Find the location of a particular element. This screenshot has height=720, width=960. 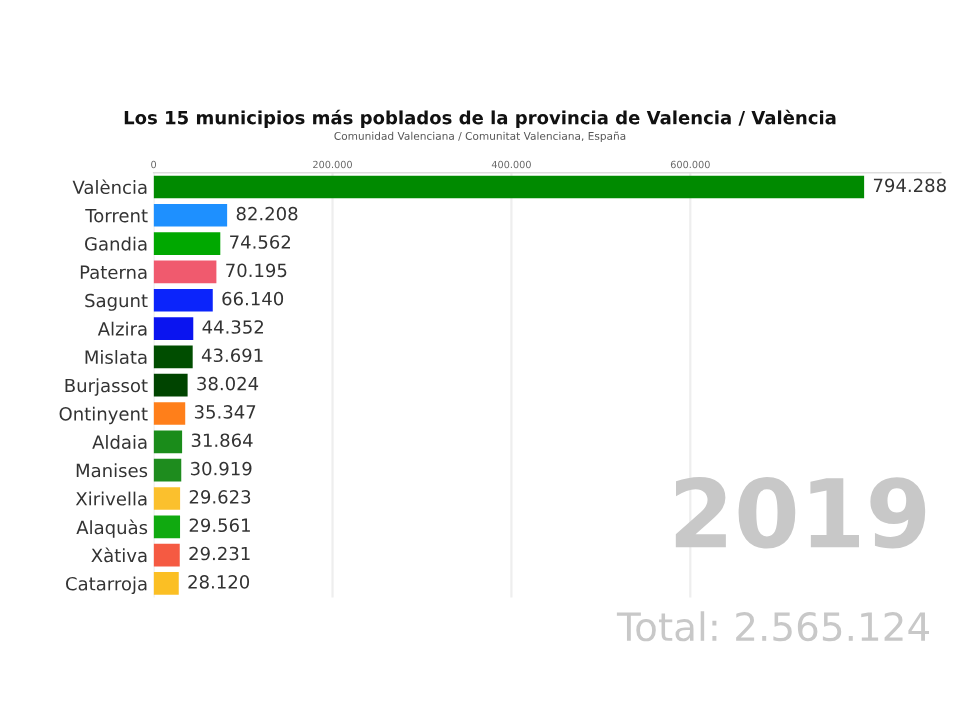

chart-title: Los 15 municipios más poblados de la provincia de Valencia / València is located at coordinates (480, 118).